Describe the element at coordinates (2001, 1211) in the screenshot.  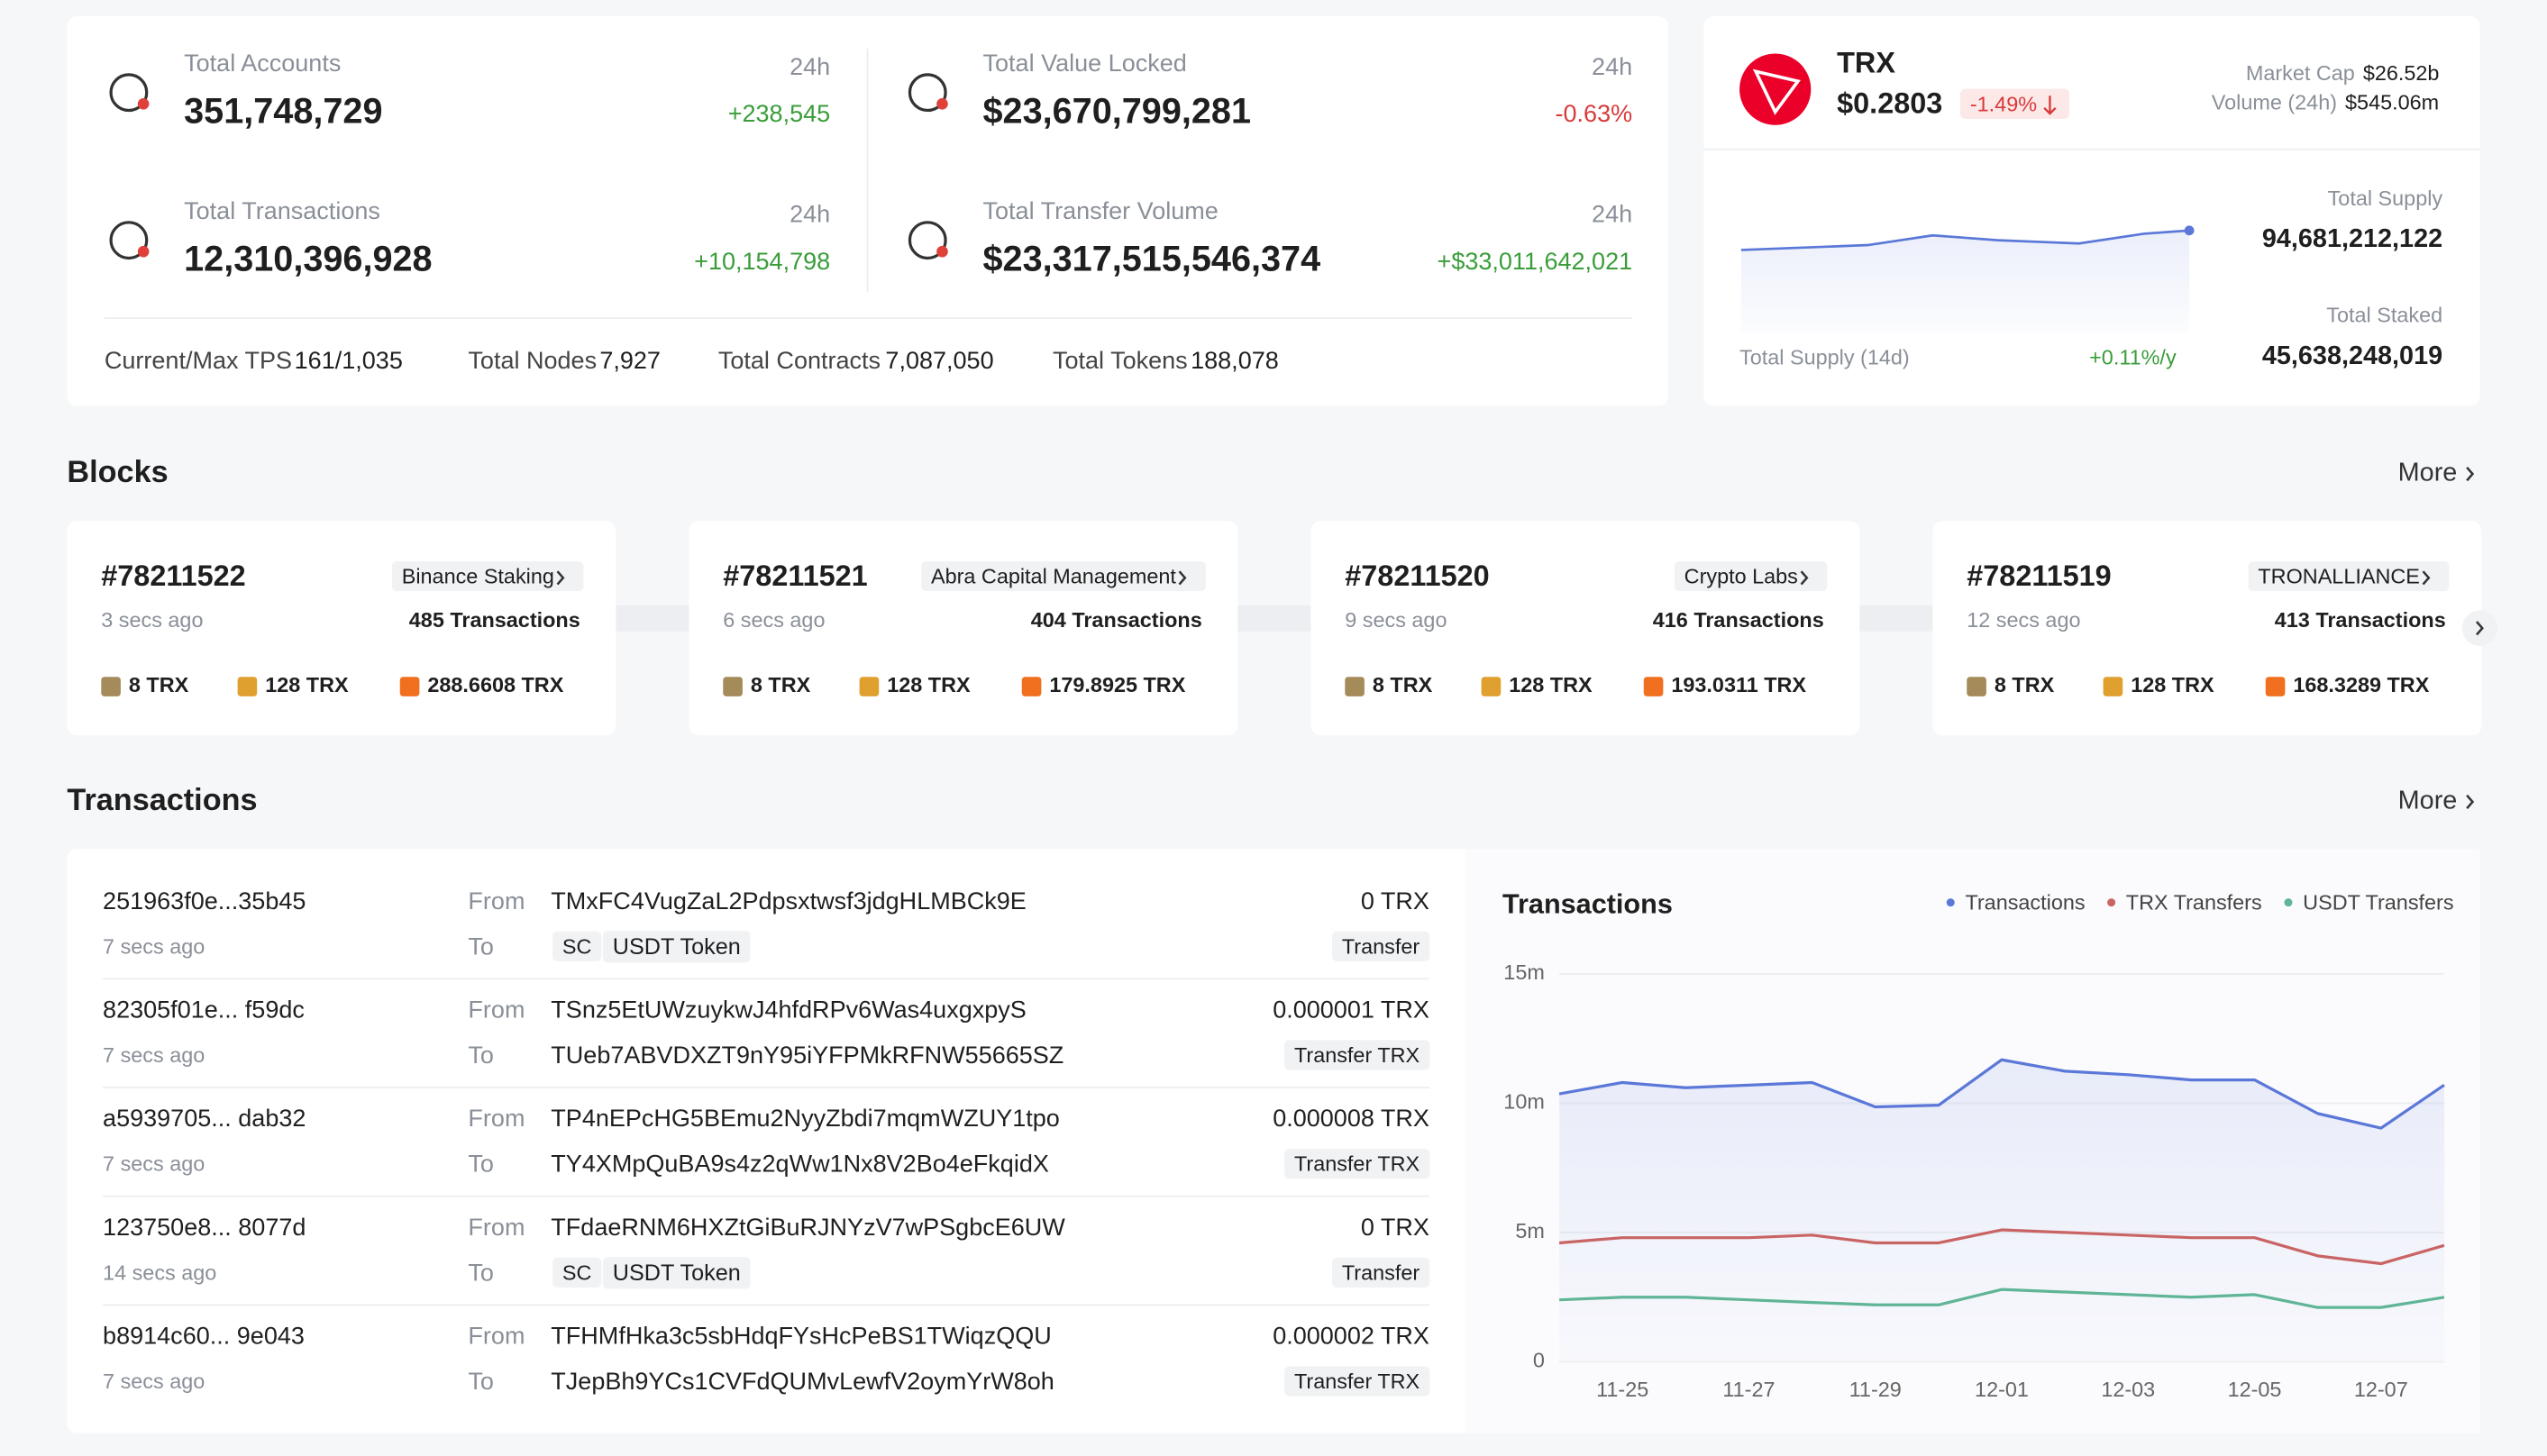
I see `series-area` at that location.